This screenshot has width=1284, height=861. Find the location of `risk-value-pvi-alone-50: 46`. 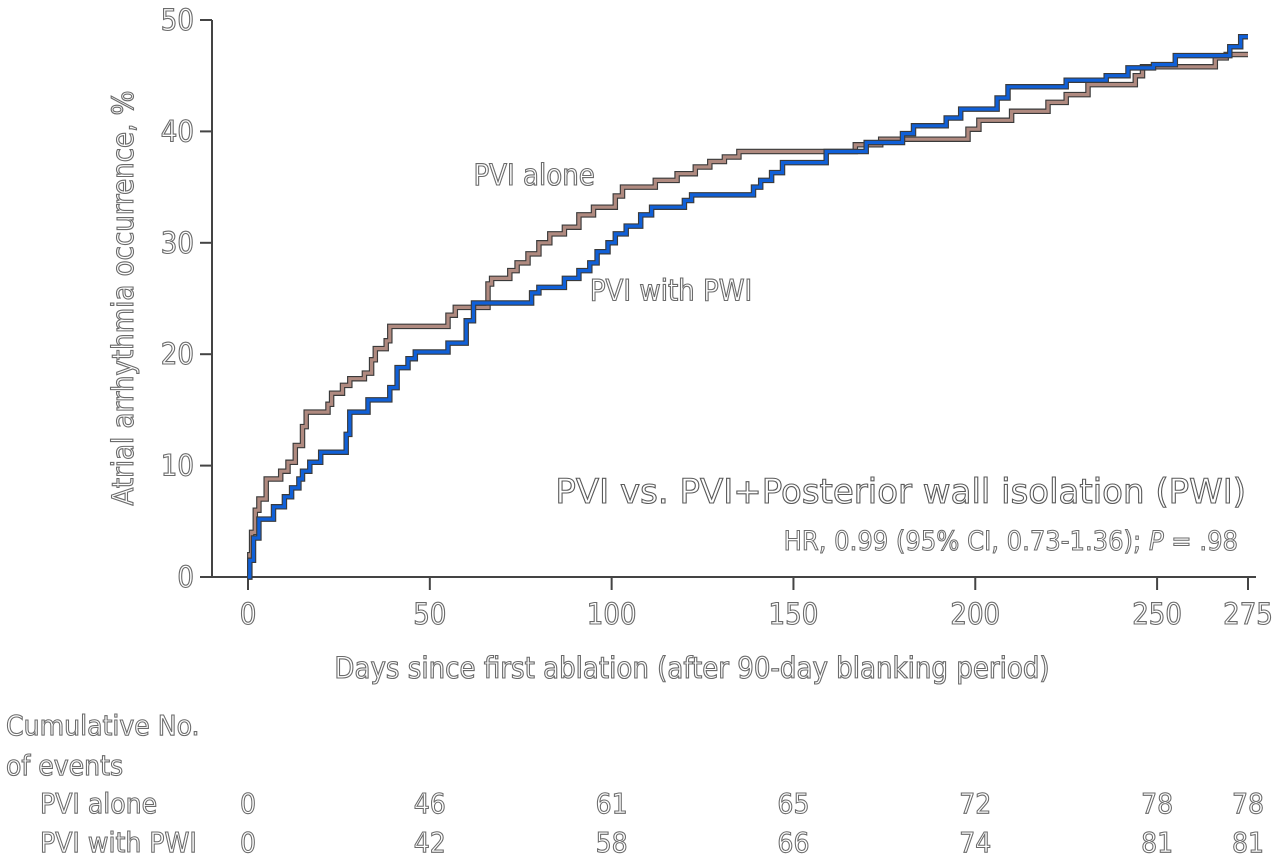

risk-value-pvi-alone-50: 46 is located at coordinates (430, 803).